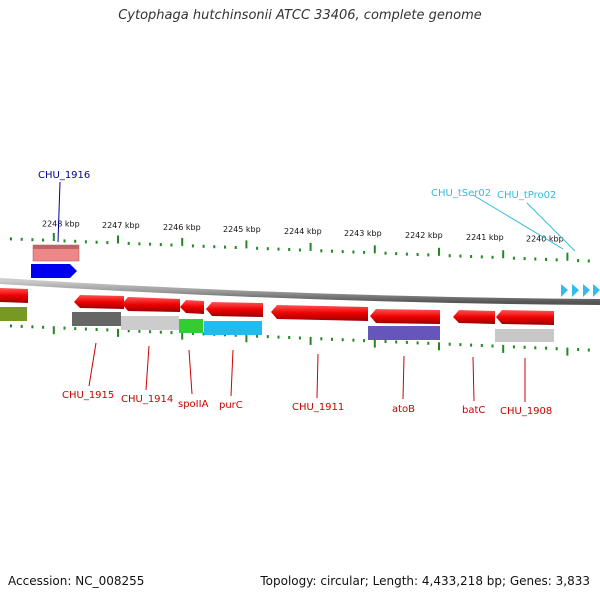 This screenshot has width=600, height=600. What do you see at coordinates (64, 175) in the screenshot?
I see `label-chu1916: CHU_1916` at bounding box center [64, 175].